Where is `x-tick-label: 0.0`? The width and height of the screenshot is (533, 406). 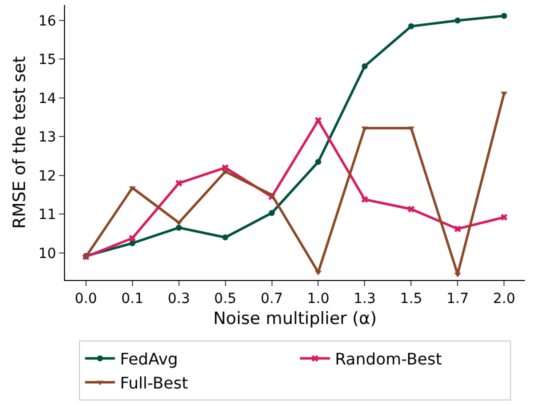
x-tick-label: 0.0 is located at coordinates (86, 298).